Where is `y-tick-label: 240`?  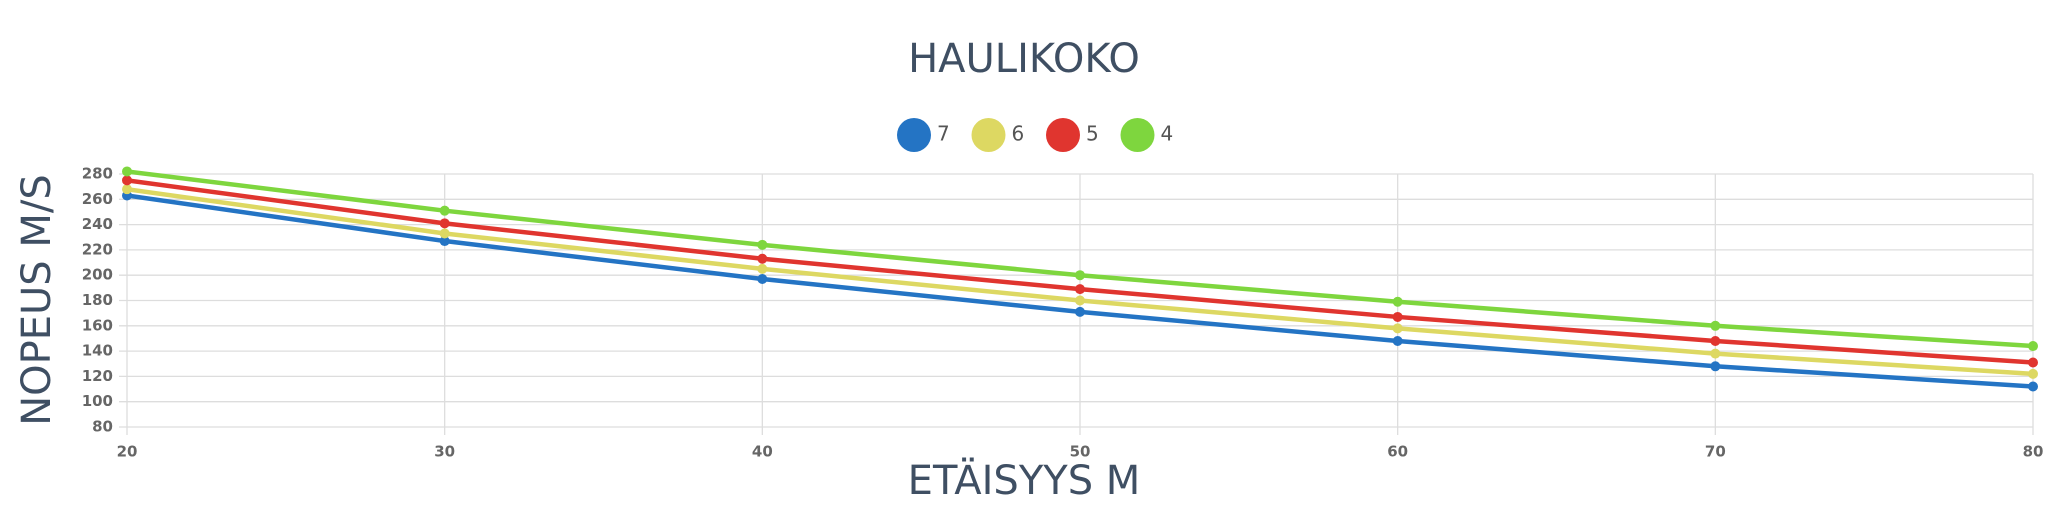
y-tick-label: 240 is located at coordinates (97, 224).